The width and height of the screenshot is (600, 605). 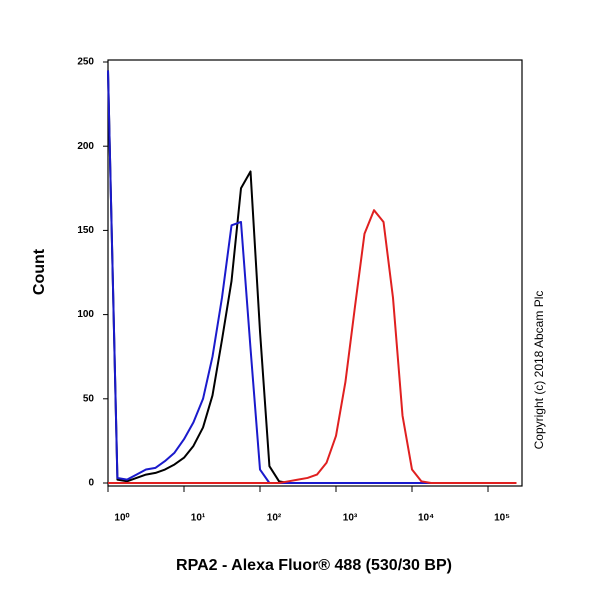 What do you see at coordinates (426, 518) in the screenshot?
I see `x-tick-label: 10⁴` at bounding box center [426, 518].